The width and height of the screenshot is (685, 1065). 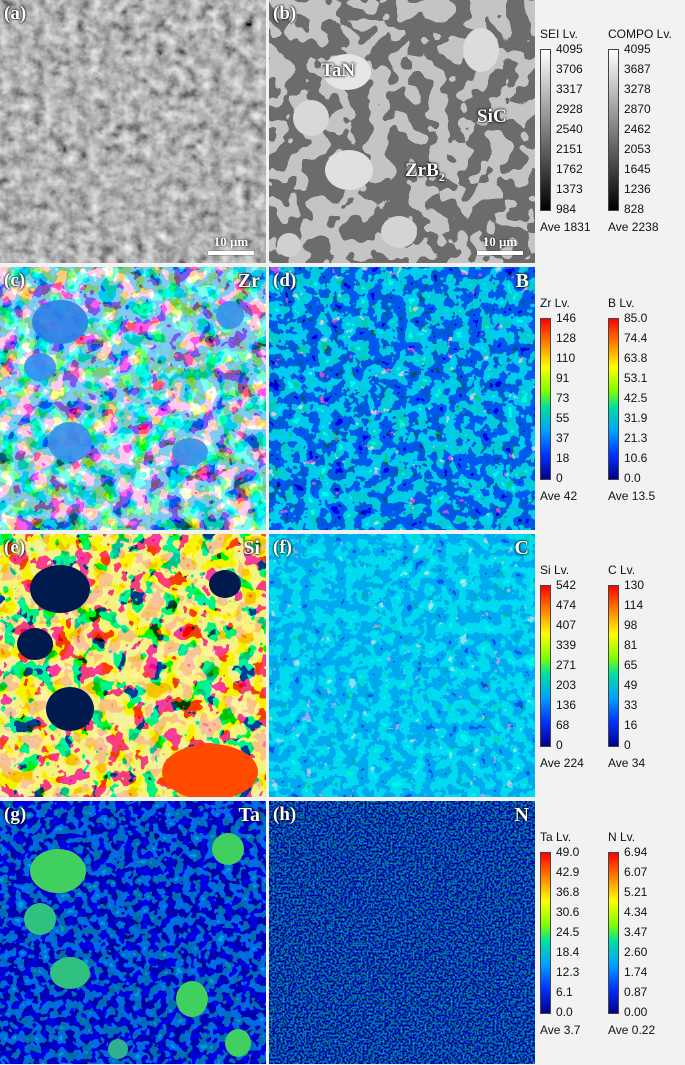 I want to click on panel-c-zr-map: (c) Zr, so click(x=133, y=398).